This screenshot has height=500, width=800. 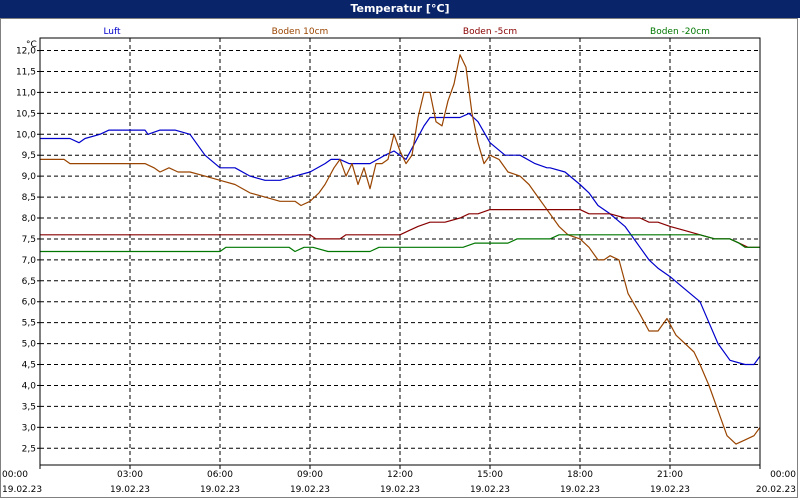 I want to click on y-tick-label: 10,5, so click(x=26, y=114).